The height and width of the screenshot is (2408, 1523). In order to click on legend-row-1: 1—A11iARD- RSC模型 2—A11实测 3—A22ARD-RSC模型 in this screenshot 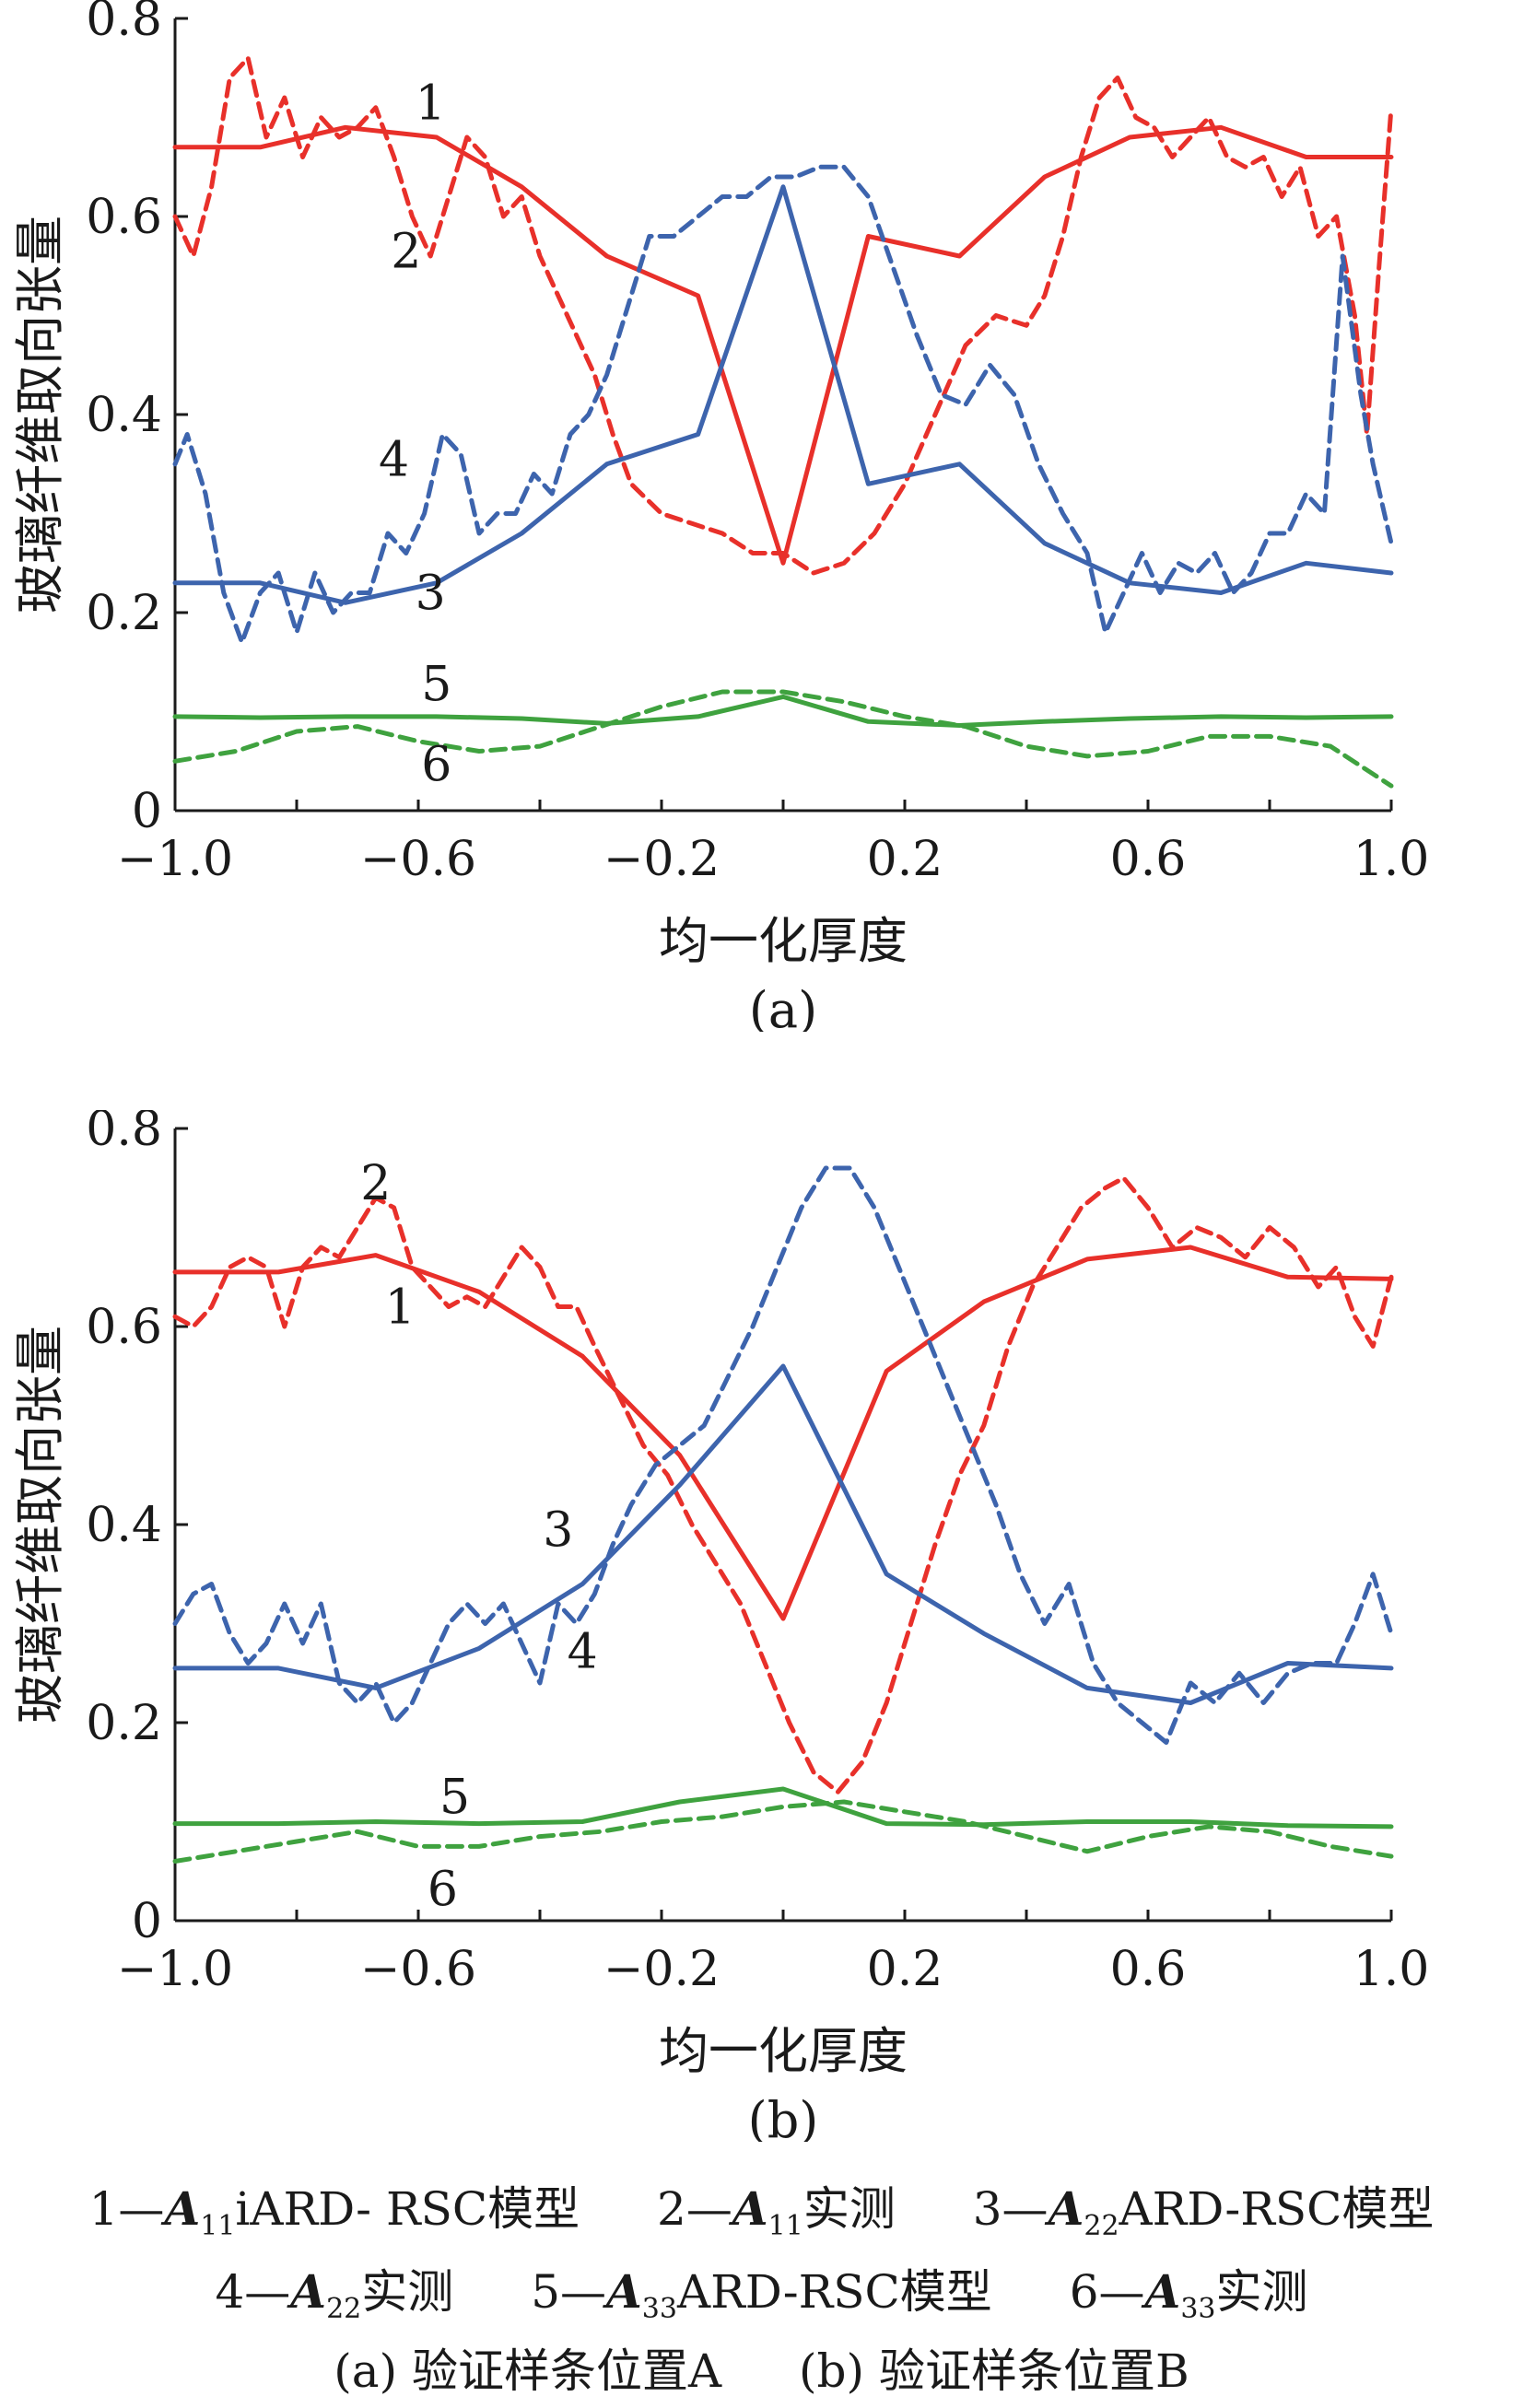, I will do `click(761, 2207)`.